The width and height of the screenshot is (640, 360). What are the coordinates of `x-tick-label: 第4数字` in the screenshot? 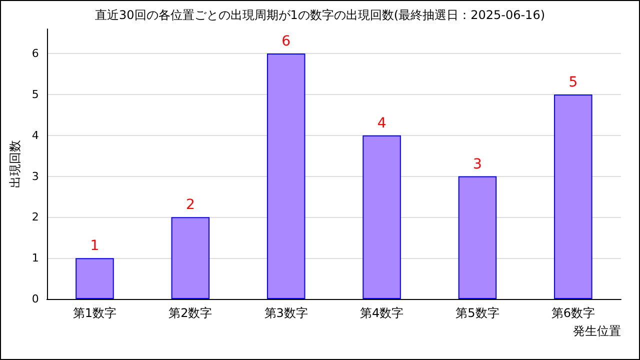 It's located at (382, 313).